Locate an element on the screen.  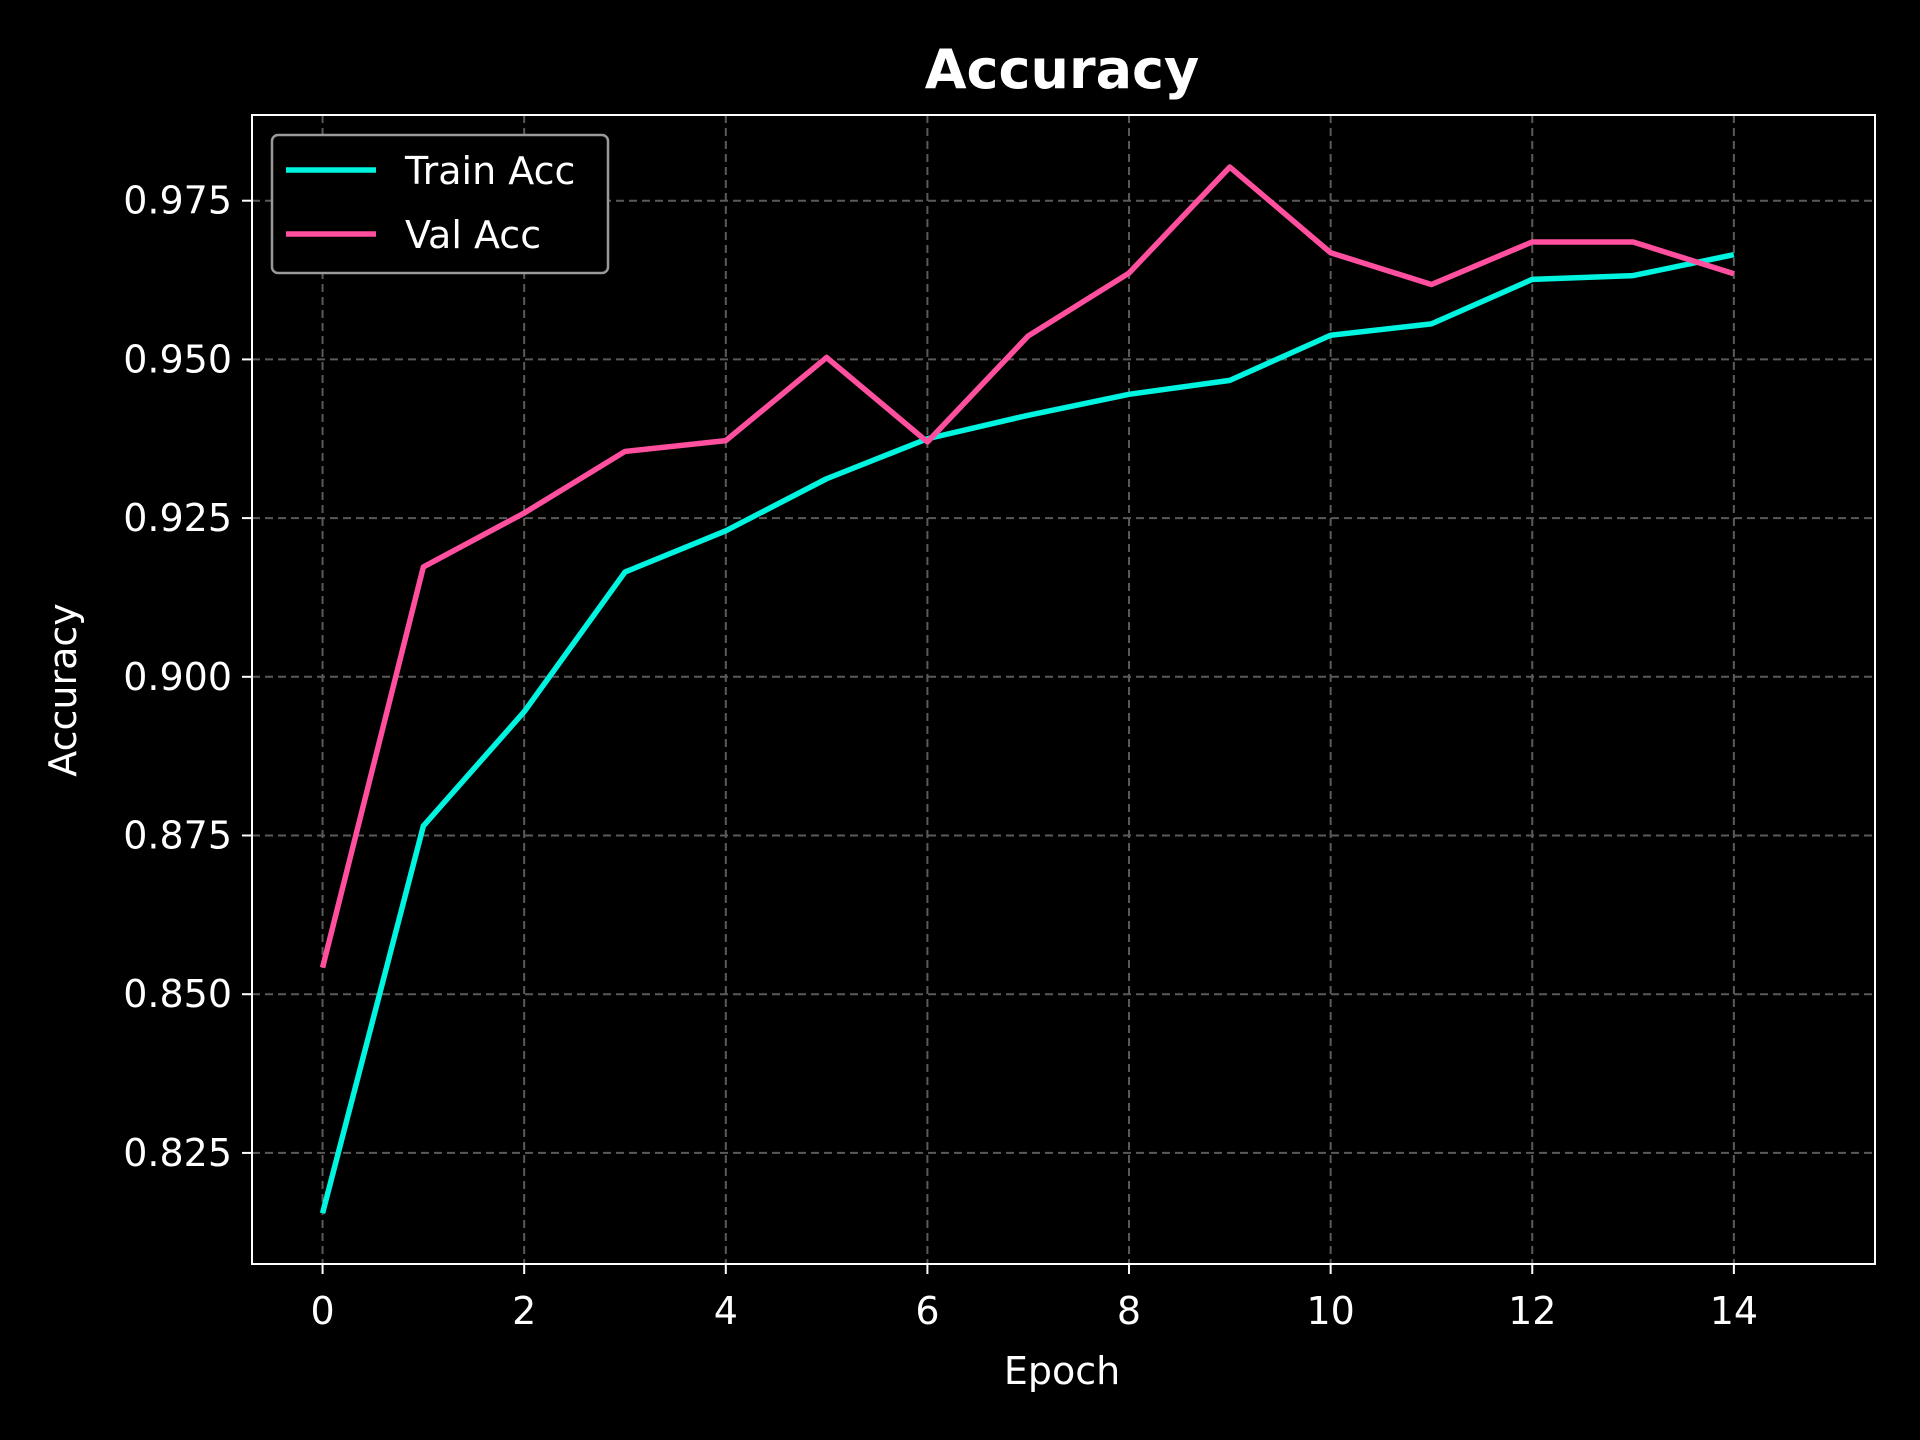
x-tick-label: 0 is located at coordinates (322, 1311).